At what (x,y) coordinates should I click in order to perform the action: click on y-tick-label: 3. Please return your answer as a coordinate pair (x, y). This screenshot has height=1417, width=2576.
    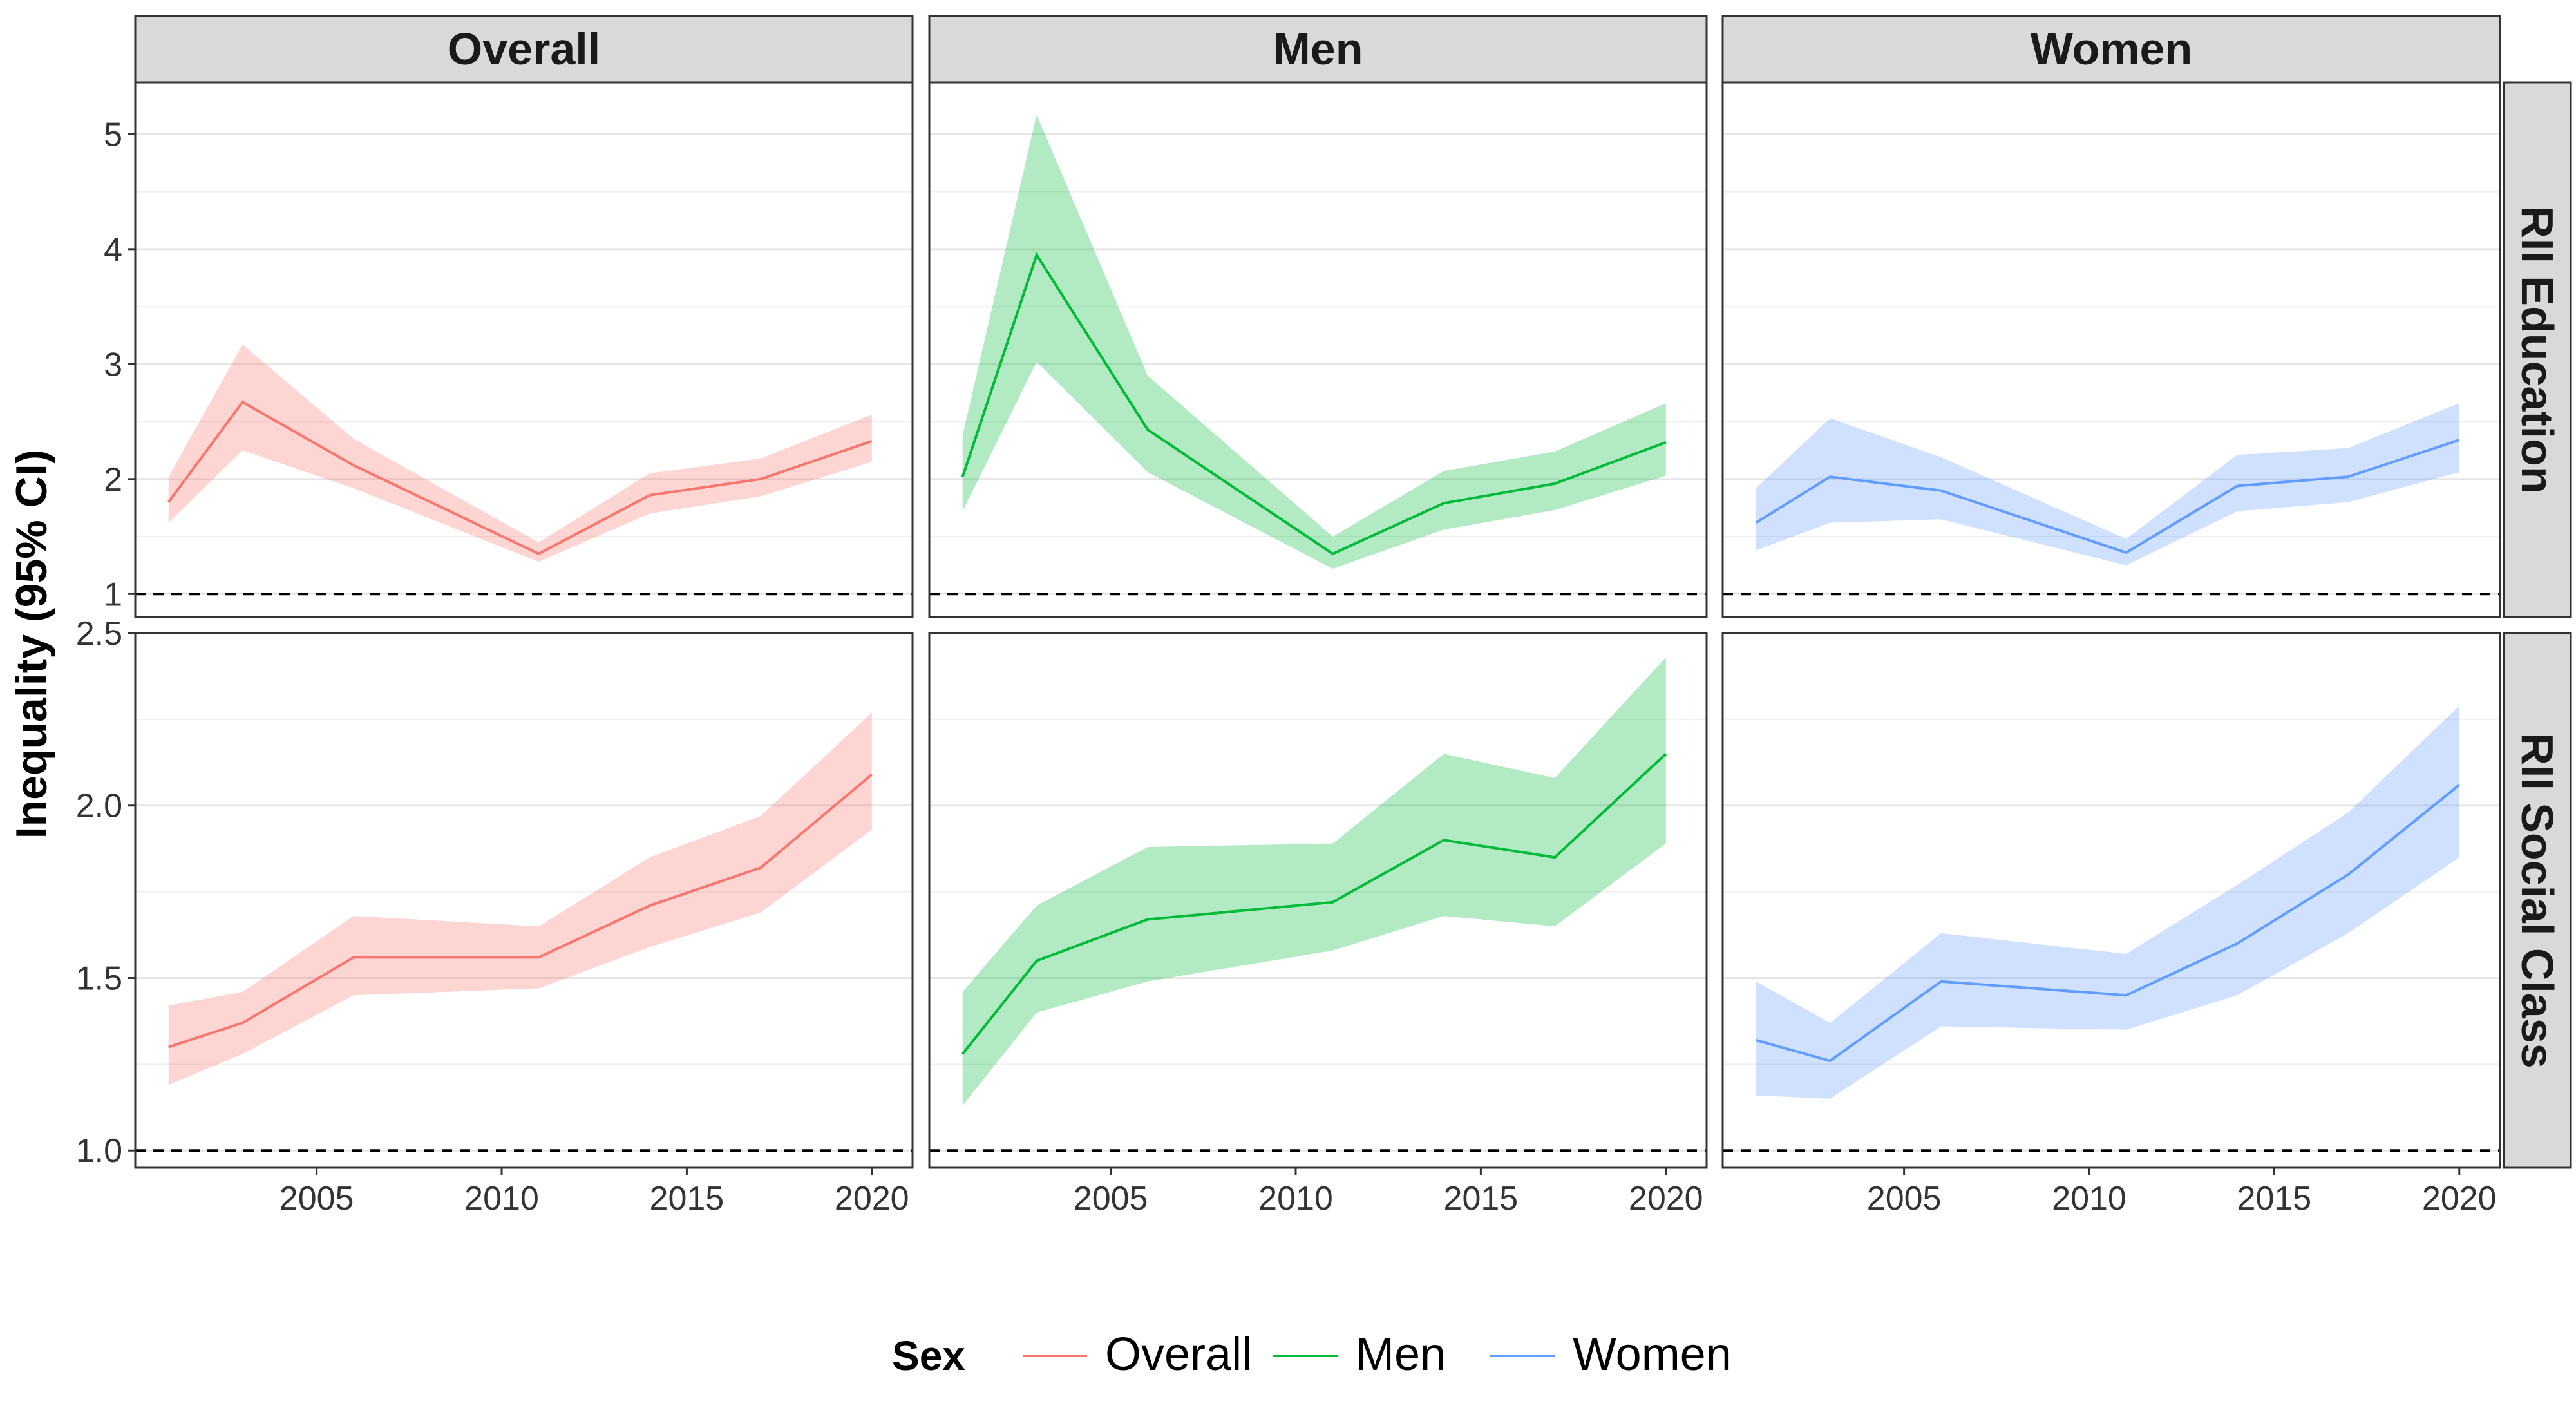
    Looking at the image, I should click on (113, 364).